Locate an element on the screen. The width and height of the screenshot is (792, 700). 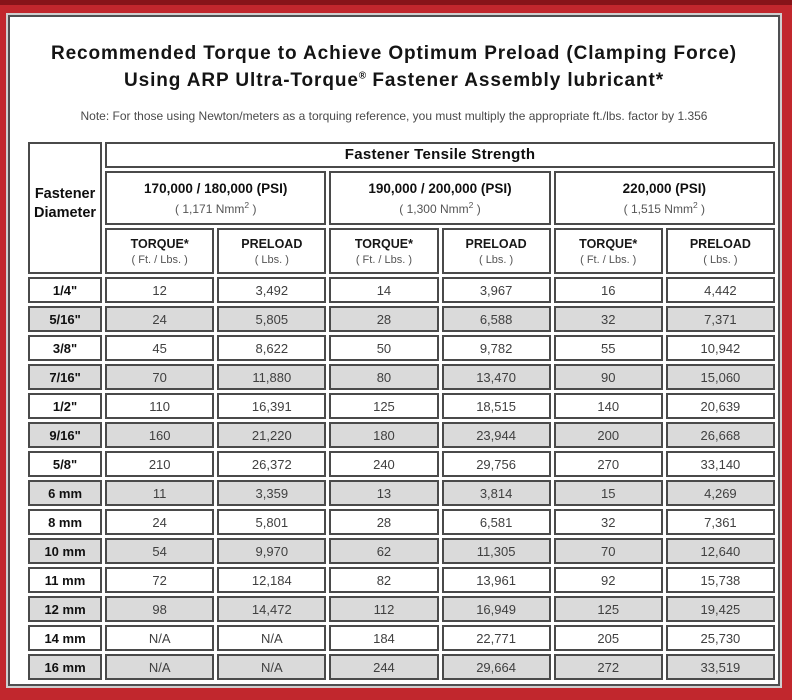
registered-trademark-symbol: ® is located at coordinates (362, 76).